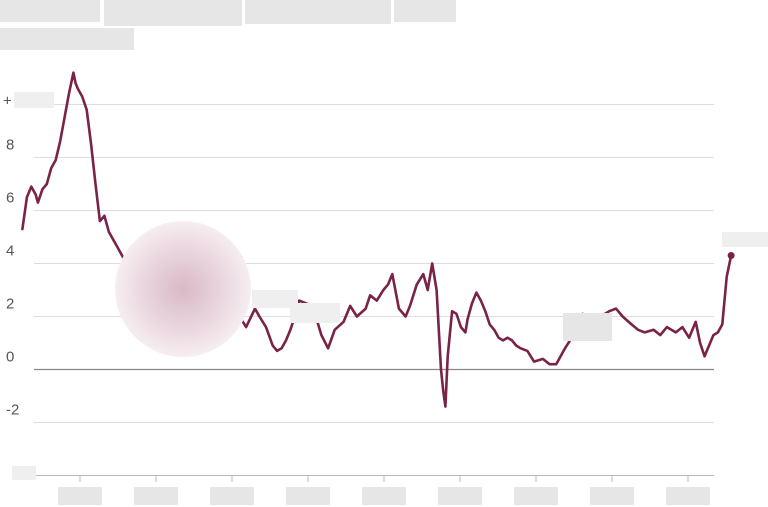  Describe the element at coordinates (10, 198) in the screenshot. I see `y-tick-label: 6` at that location.